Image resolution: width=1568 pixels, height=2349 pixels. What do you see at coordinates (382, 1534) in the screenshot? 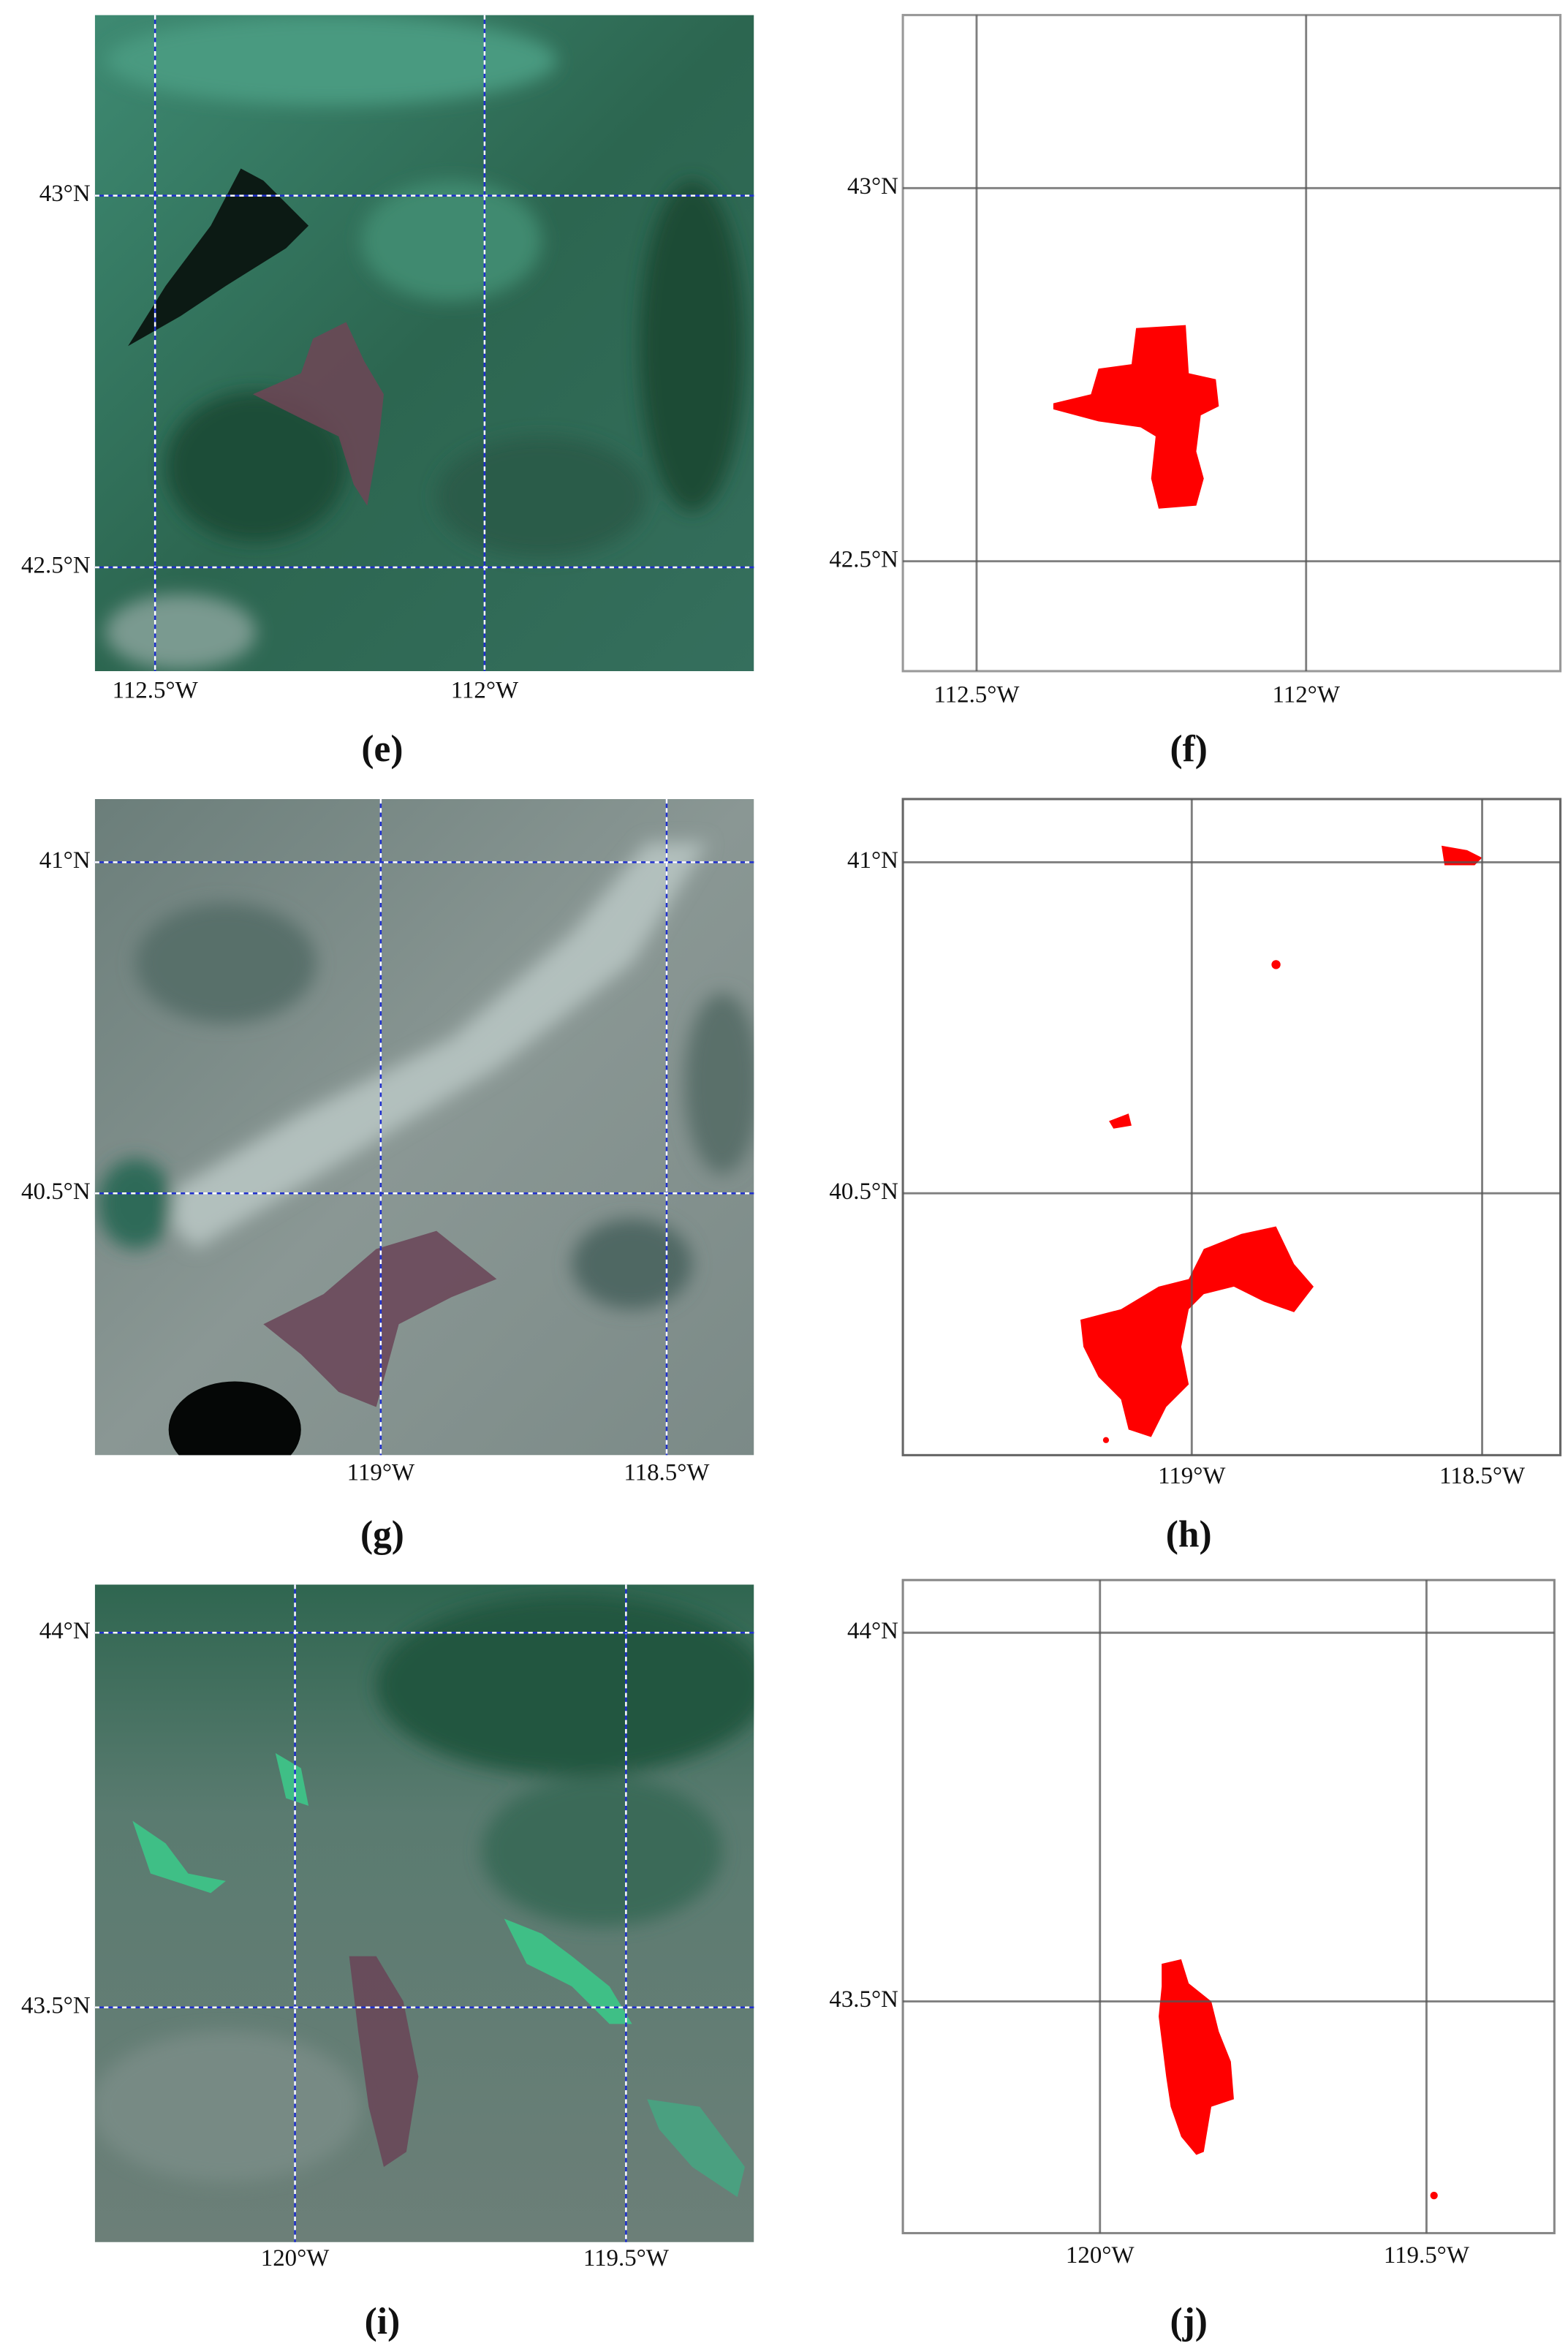
I see `panel-caption: (g)` at bounding box center [382, 1534].